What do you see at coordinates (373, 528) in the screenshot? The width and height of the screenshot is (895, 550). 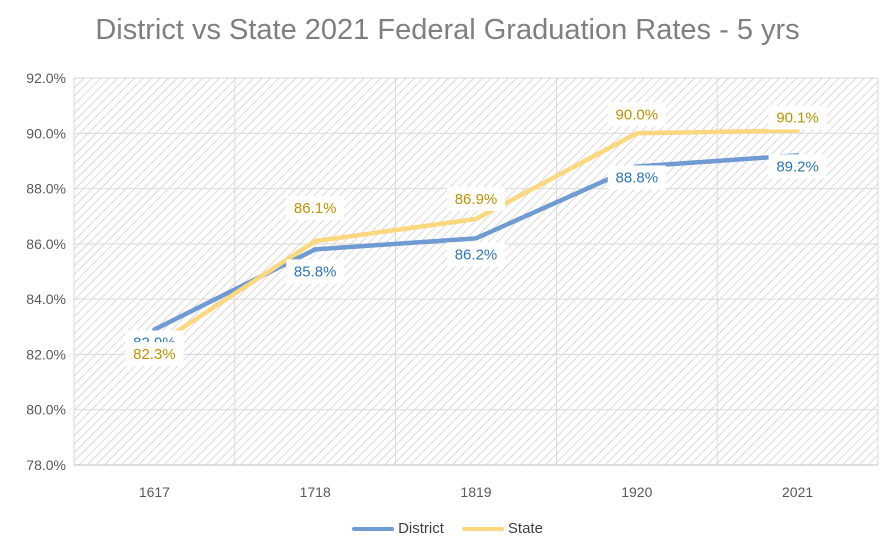 I see `legend-swatch-district` at bounding box center [373, 528].